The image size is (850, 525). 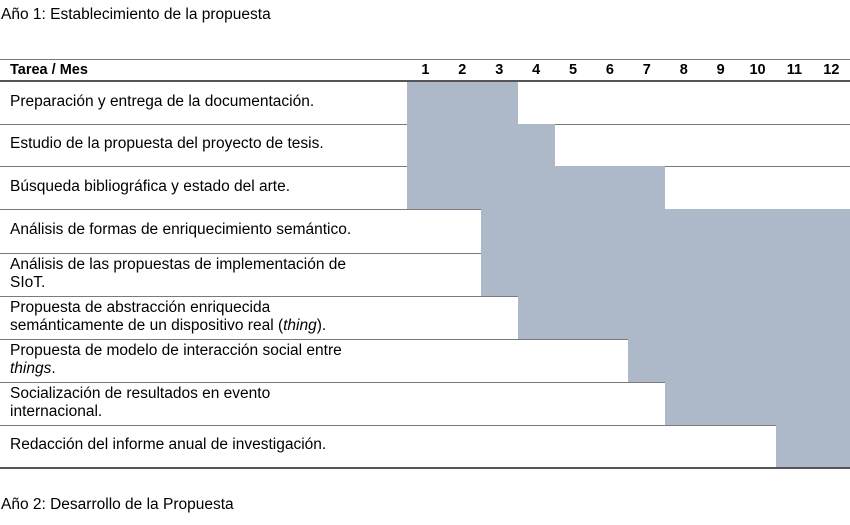 I want to click on table-top-rule, so click(x=425, y=59).